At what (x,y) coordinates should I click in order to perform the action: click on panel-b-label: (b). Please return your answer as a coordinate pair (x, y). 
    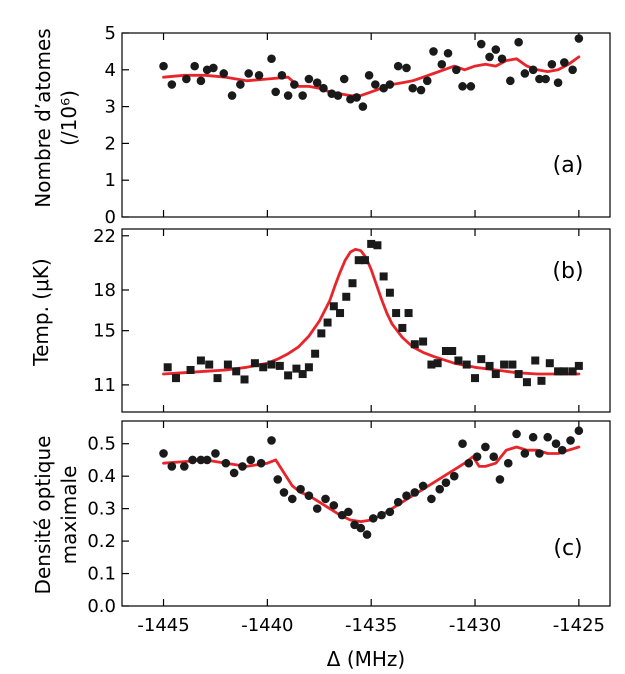
    Looking at the image, I should click on (567, 271).